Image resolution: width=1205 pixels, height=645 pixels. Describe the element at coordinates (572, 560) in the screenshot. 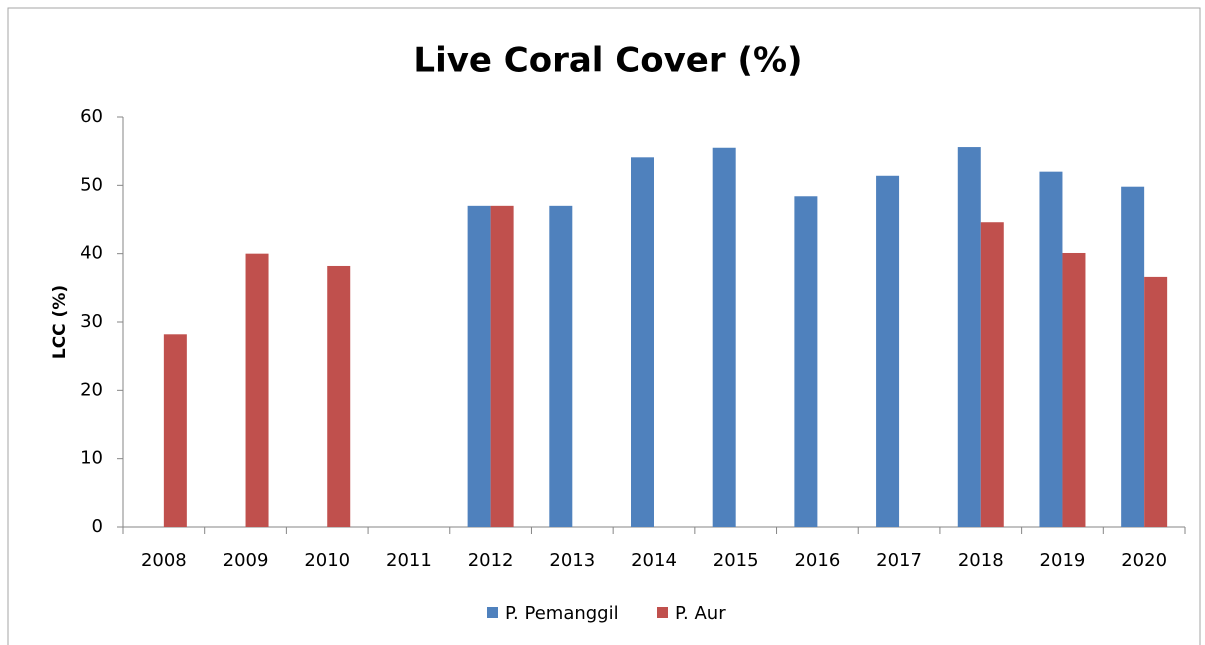

I see `x-tick-label: 2013` at that location.